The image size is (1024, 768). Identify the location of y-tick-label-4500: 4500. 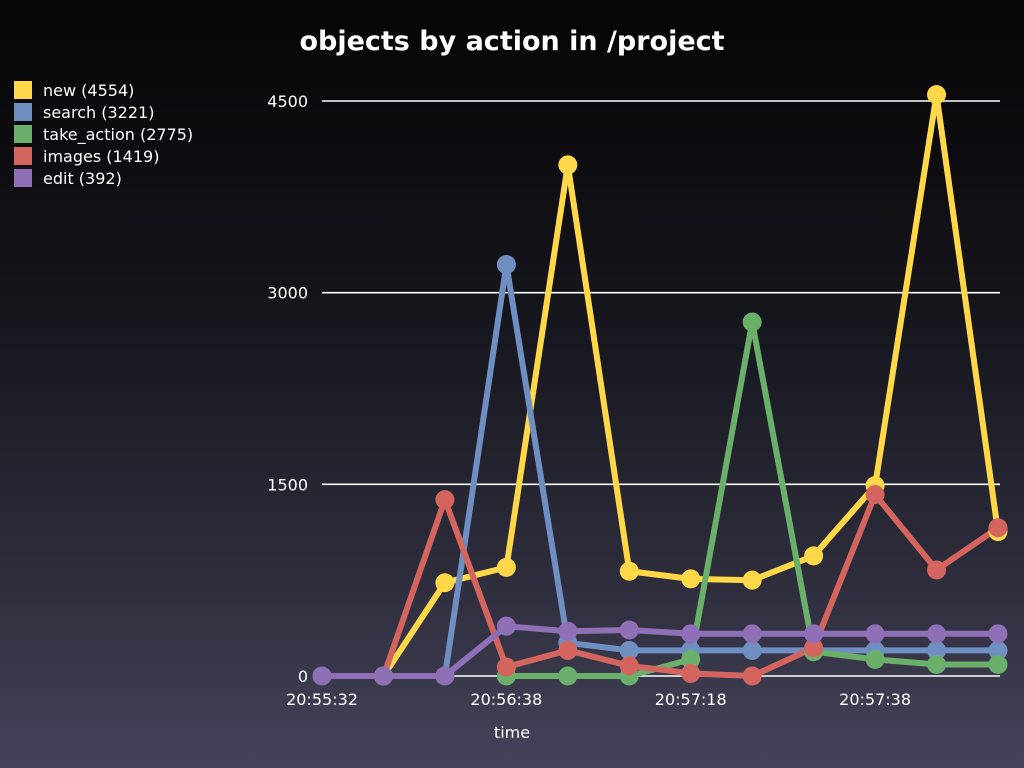
(287, 101).